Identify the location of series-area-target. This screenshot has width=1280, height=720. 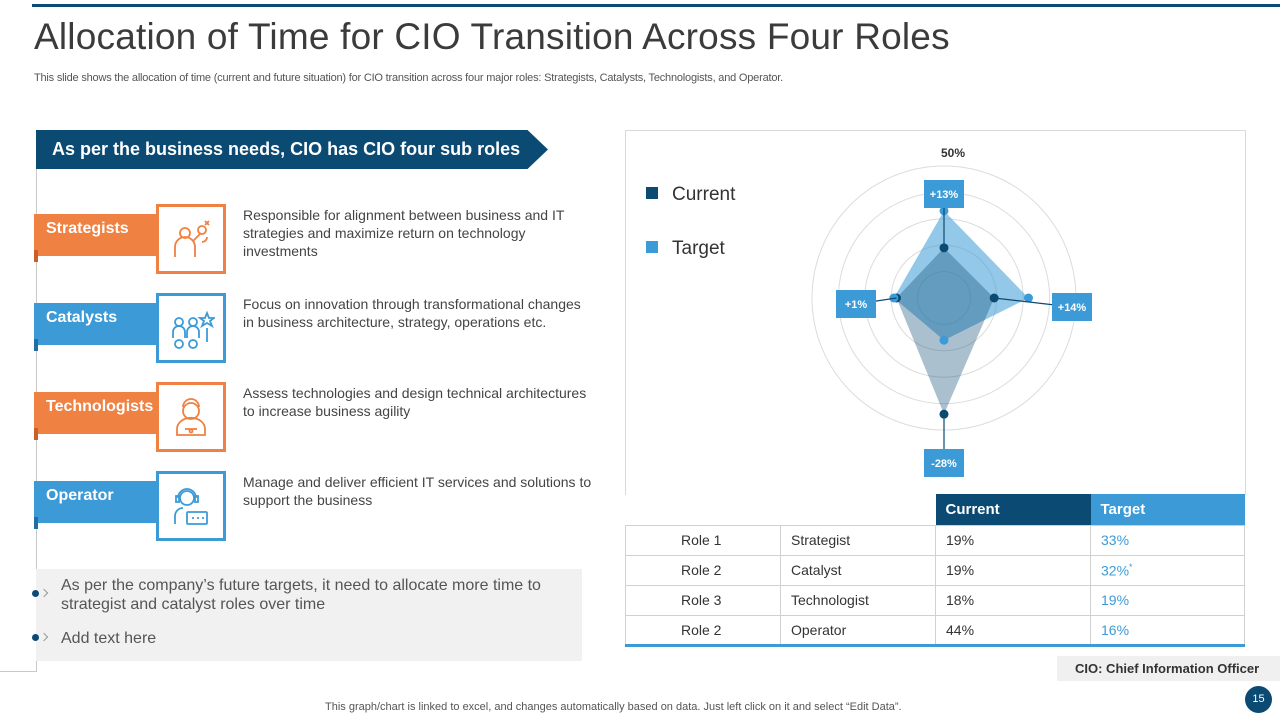
(961, 275).